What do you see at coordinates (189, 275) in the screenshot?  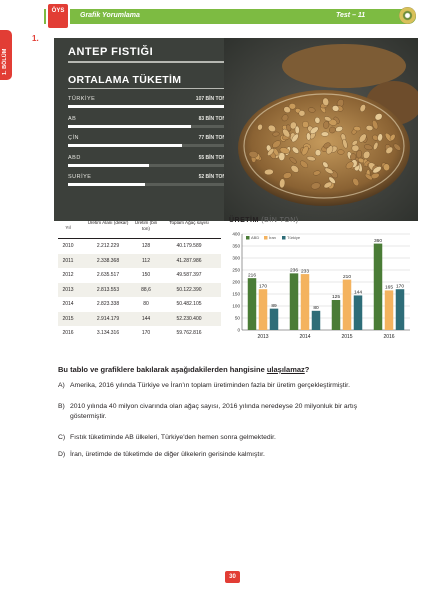 I see `table-cell: 49.587.397` at bounding box center [189, 275].